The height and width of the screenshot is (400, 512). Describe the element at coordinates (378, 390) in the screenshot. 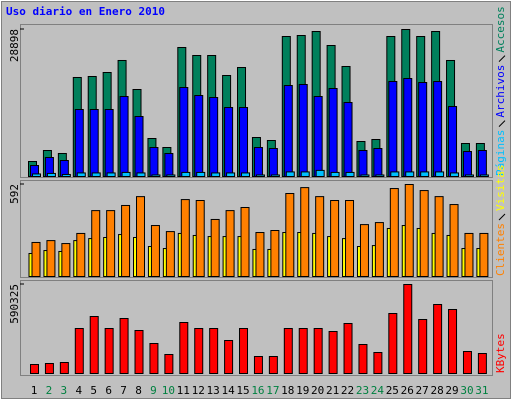

I see `x-tick-label: 24` at that location.